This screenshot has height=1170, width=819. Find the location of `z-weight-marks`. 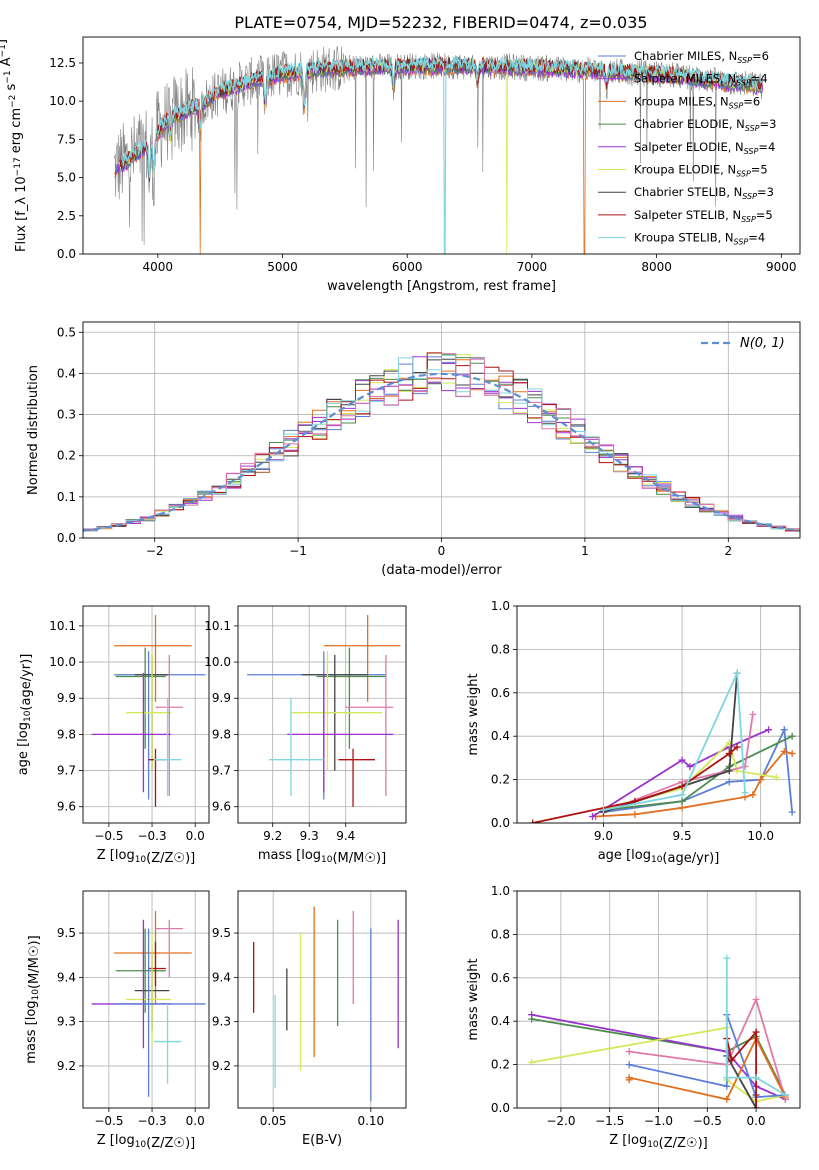

z-weight-marks is located at coordinates (658, 1031).